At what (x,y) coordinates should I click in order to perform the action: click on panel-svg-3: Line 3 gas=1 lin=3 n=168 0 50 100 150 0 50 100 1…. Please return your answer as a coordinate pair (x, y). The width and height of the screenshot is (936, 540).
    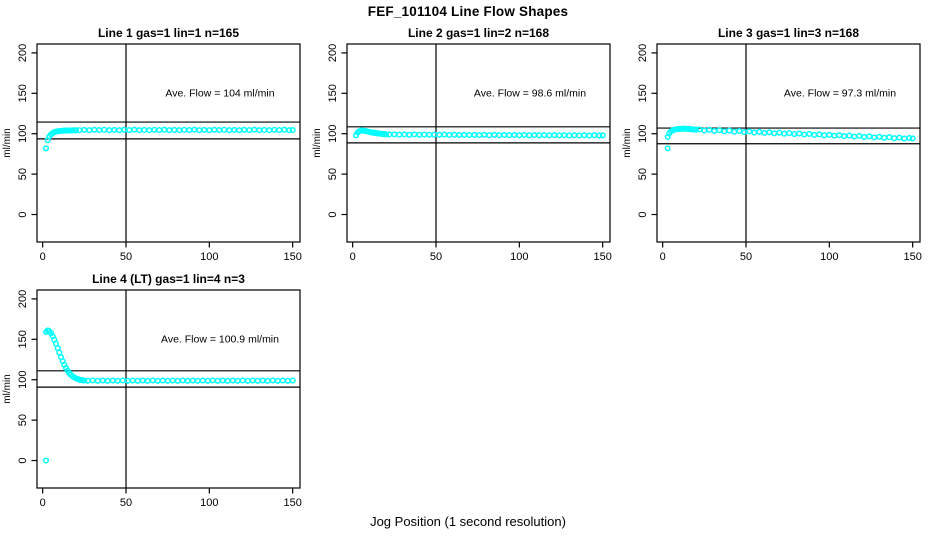
    Looking at the image, I should click on (772, 144).